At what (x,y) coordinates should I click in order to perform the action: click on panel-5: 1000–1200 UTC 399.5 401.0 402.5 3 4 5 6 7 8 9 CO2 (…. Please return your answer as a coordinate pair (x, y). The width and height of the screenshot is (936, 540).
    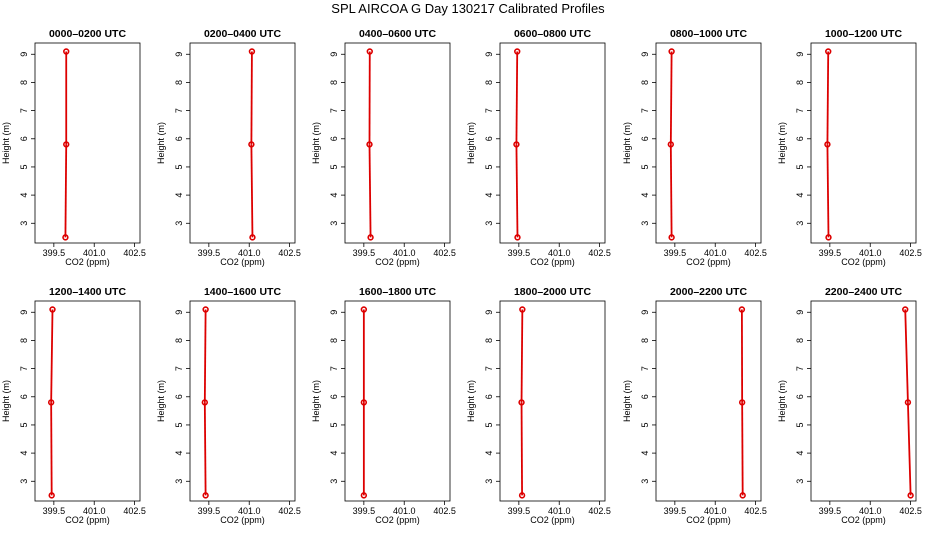
    Looking at the image, I should click on (849, 147).